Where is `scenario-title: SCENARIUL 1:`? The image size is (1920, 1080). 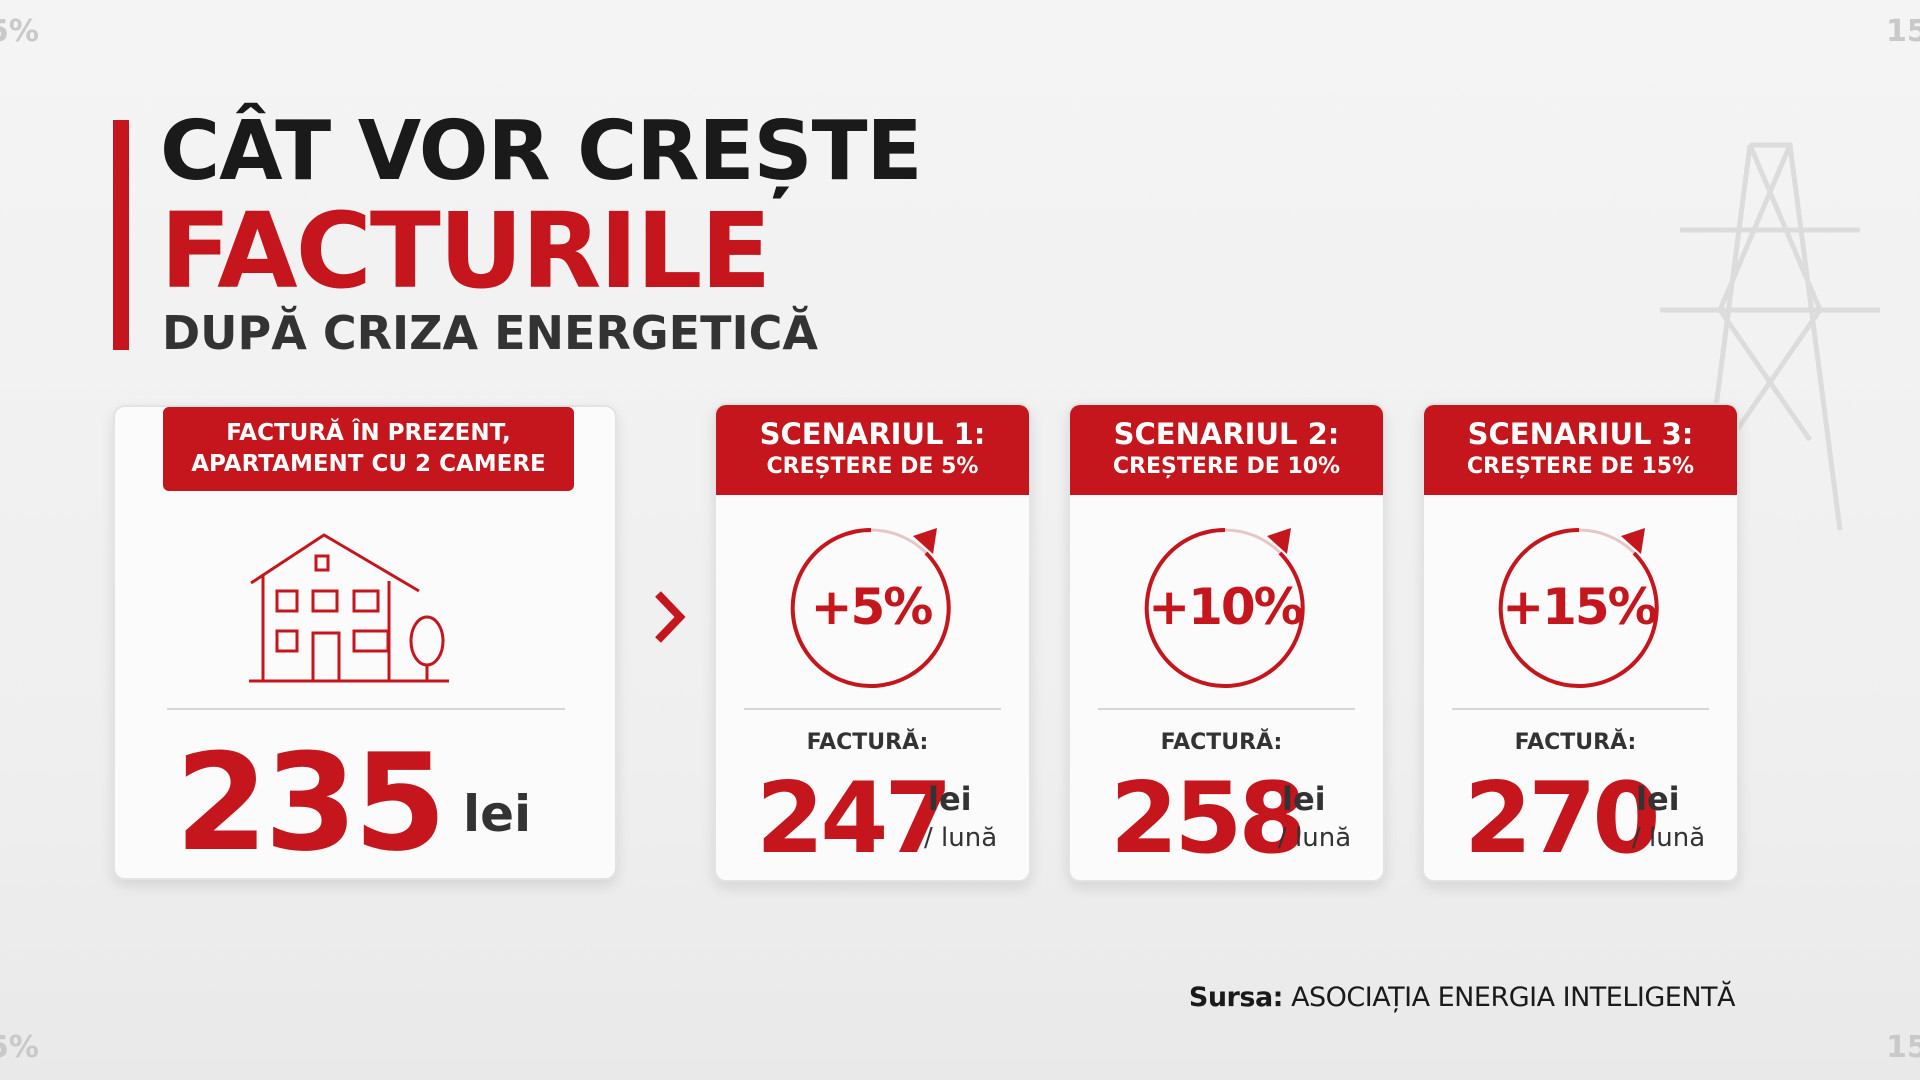 scenario-title: SCENARIUL 1: is located at coordinates (872, 434).